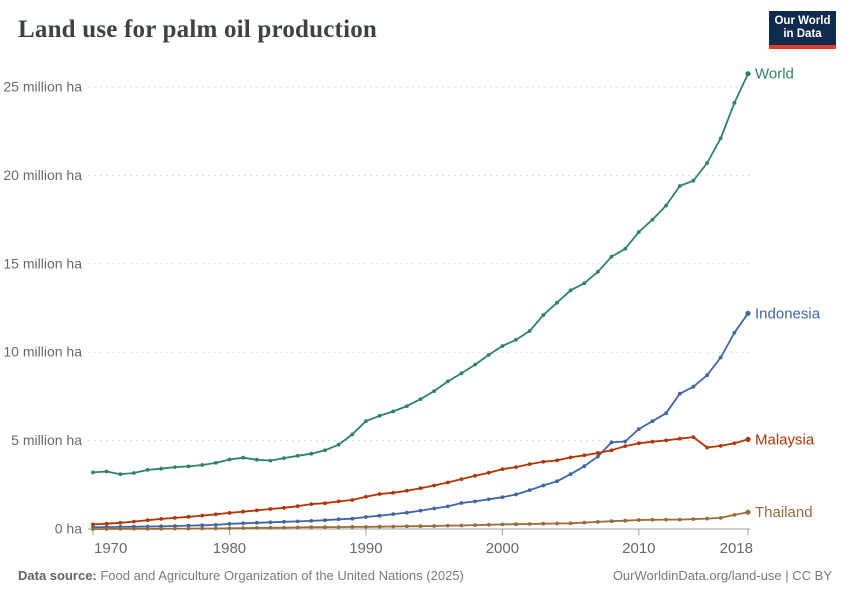 This screenshot has width=850, height=600. I want to click on series-point-indonesia-1997, so click(461, 503).